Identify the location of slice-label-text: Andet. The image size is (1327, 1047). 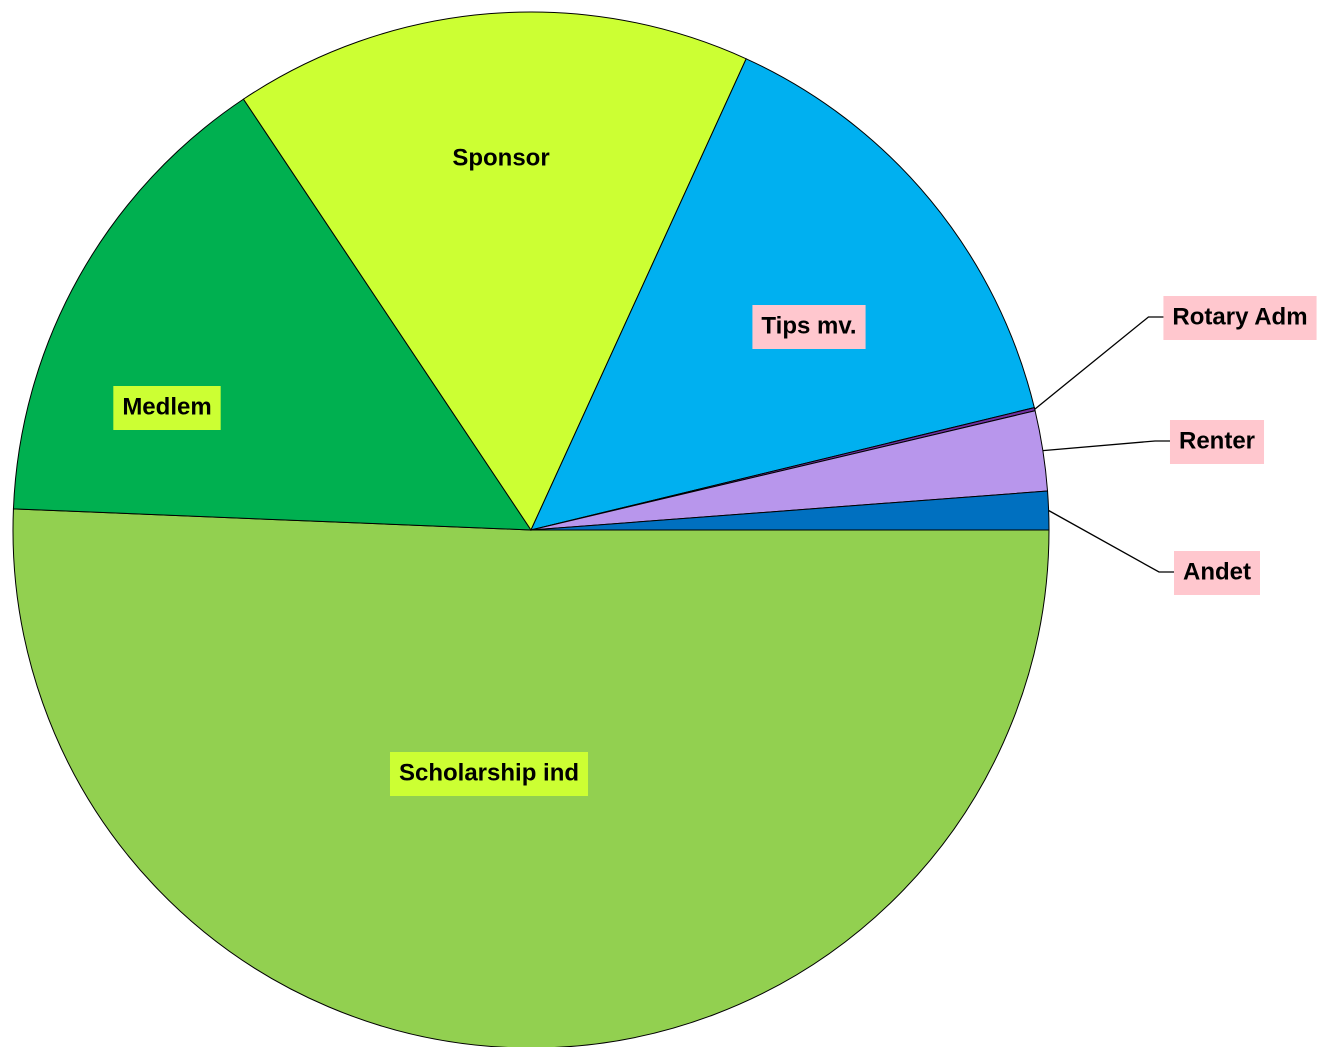
(1217, 571).